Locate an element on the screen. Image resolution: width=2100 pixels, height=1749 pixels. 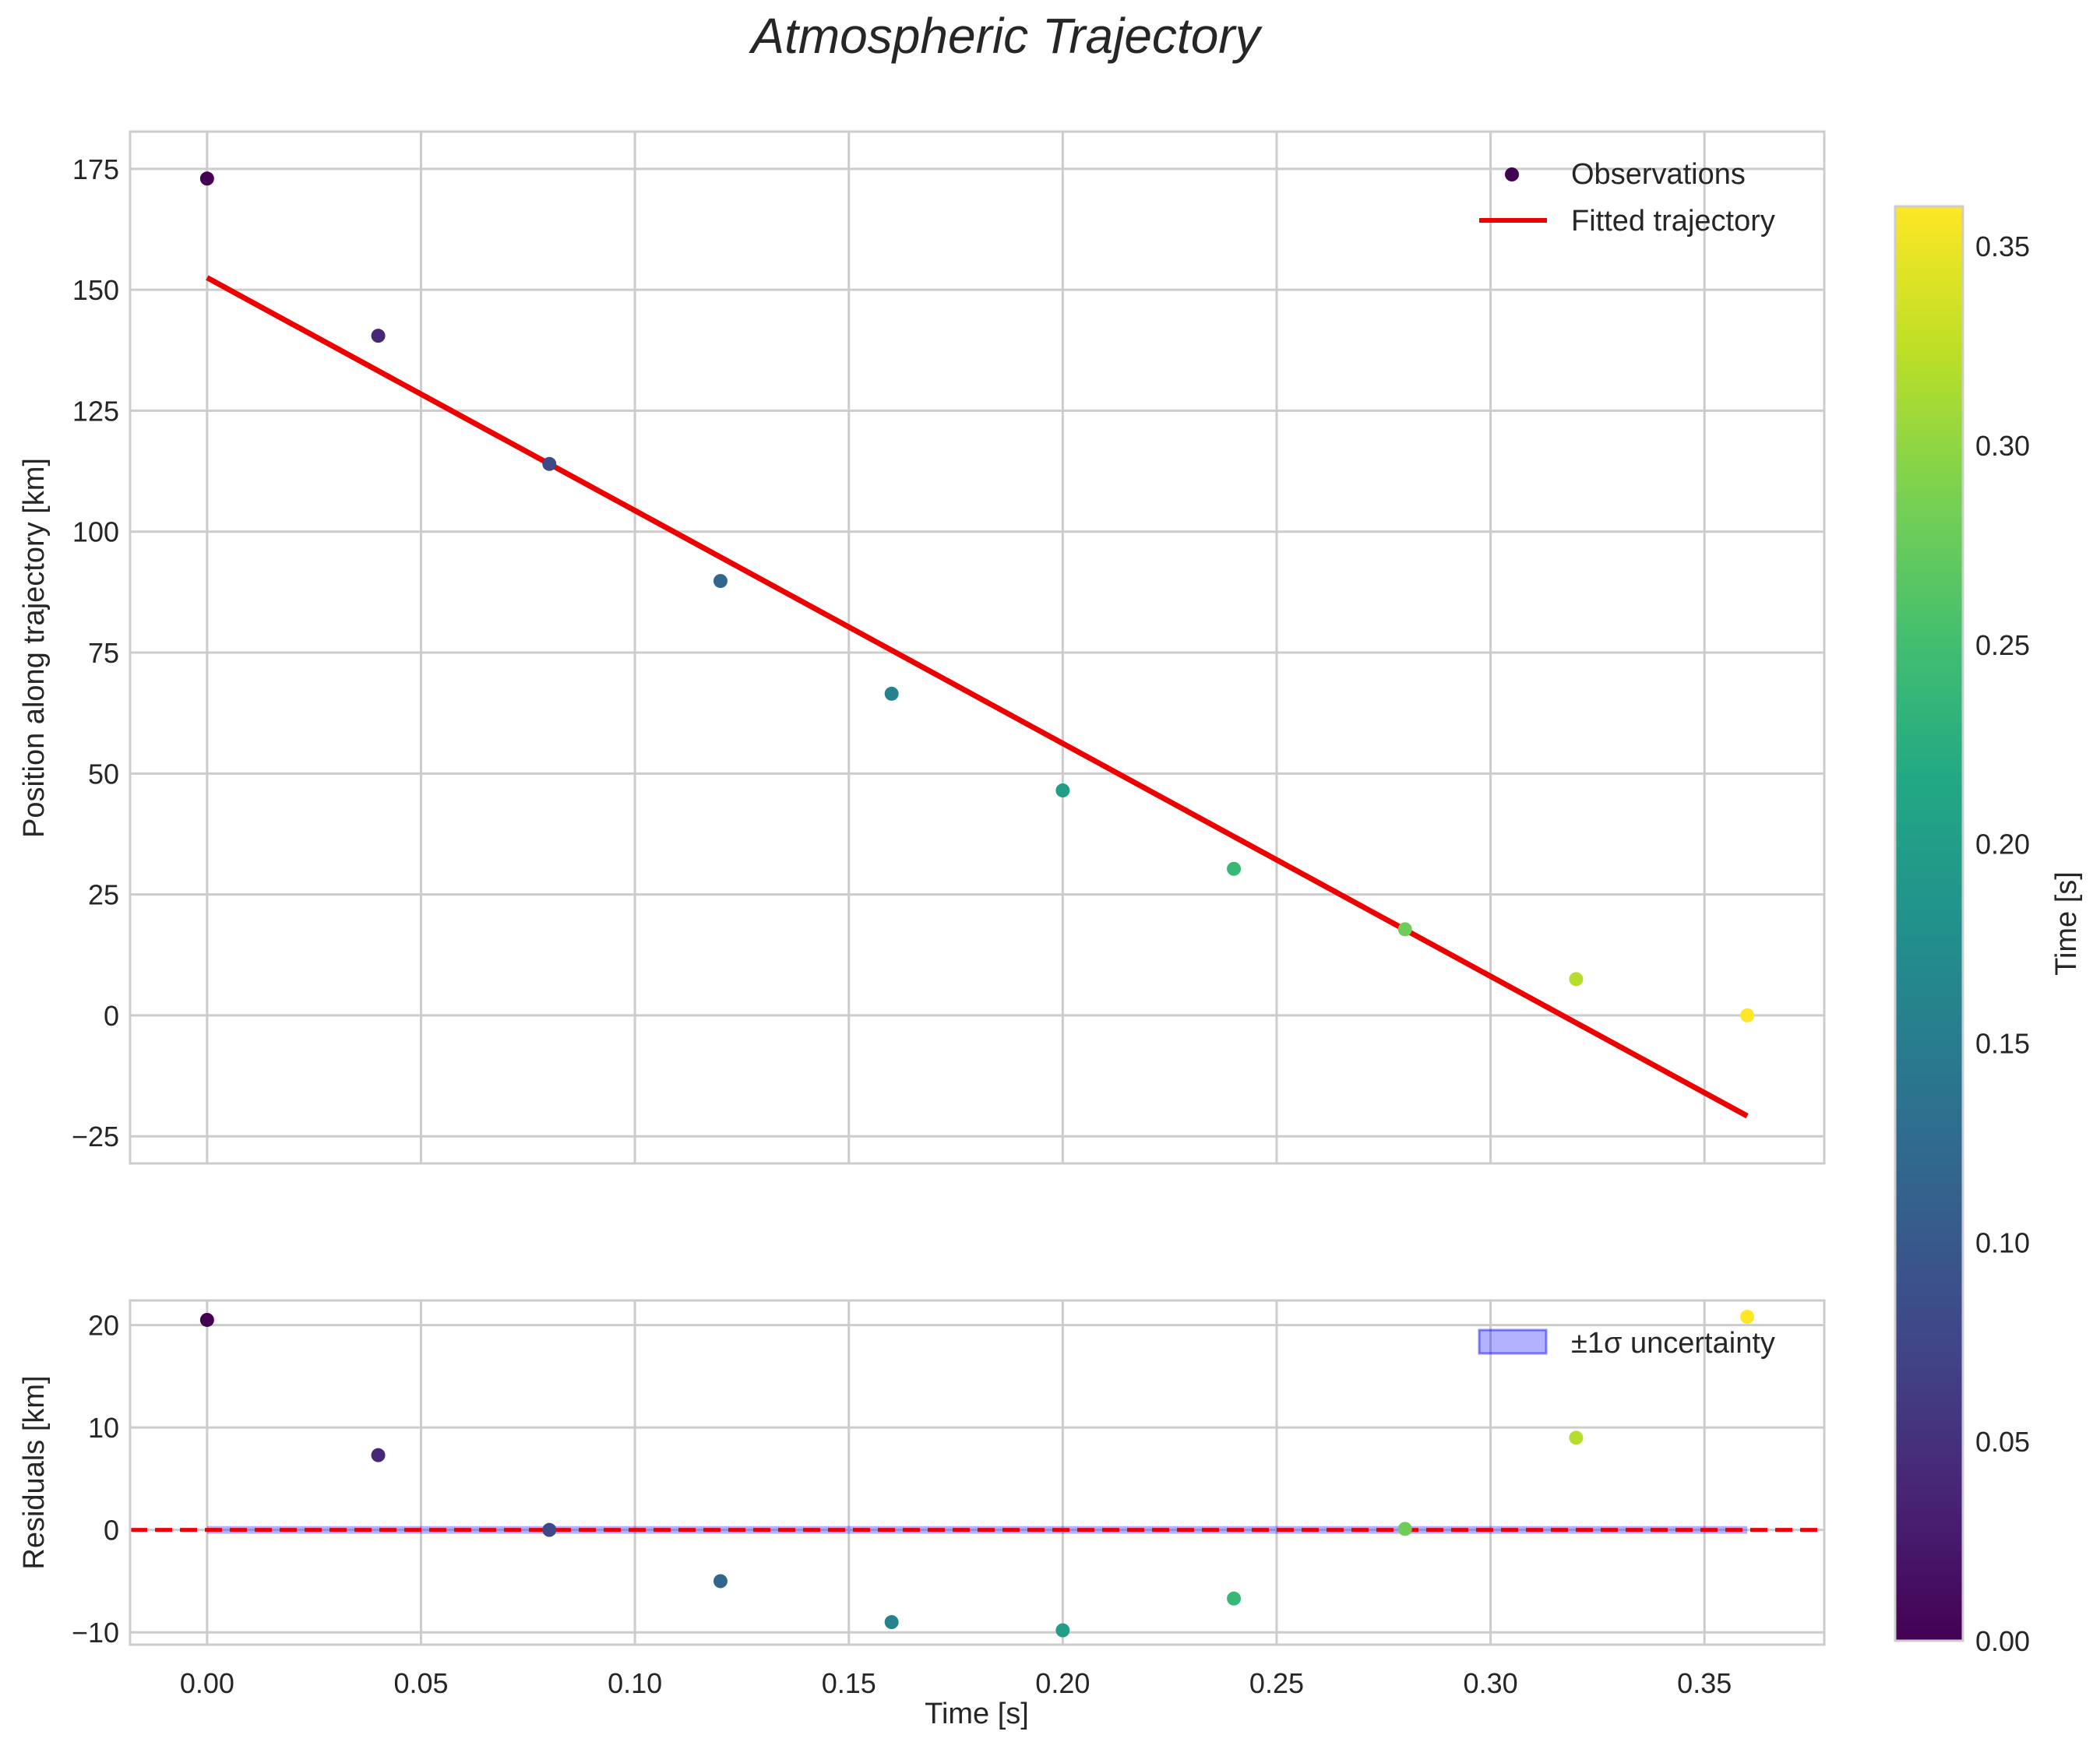
y-tick-label: 50 is located at coordinates (103, 774).